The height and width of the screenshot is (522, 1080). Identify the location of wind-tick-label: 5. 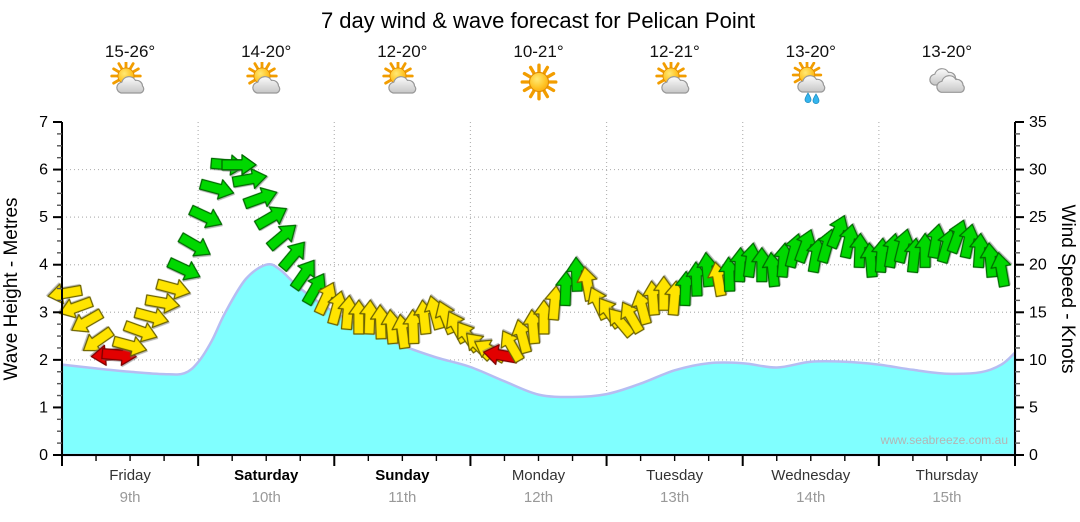
(1033, 407).